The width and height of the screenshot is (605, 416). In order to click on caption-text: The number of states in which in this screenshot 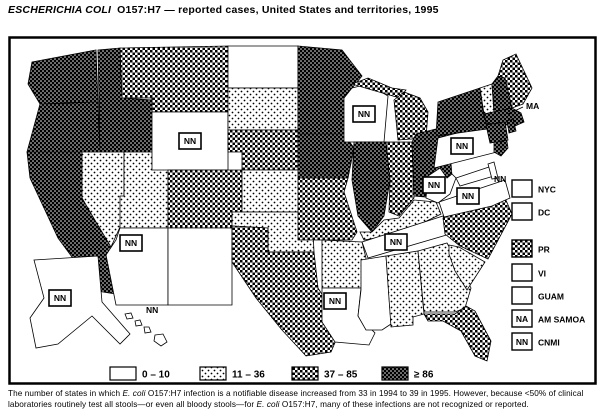, I will do `click(65, 393)`.